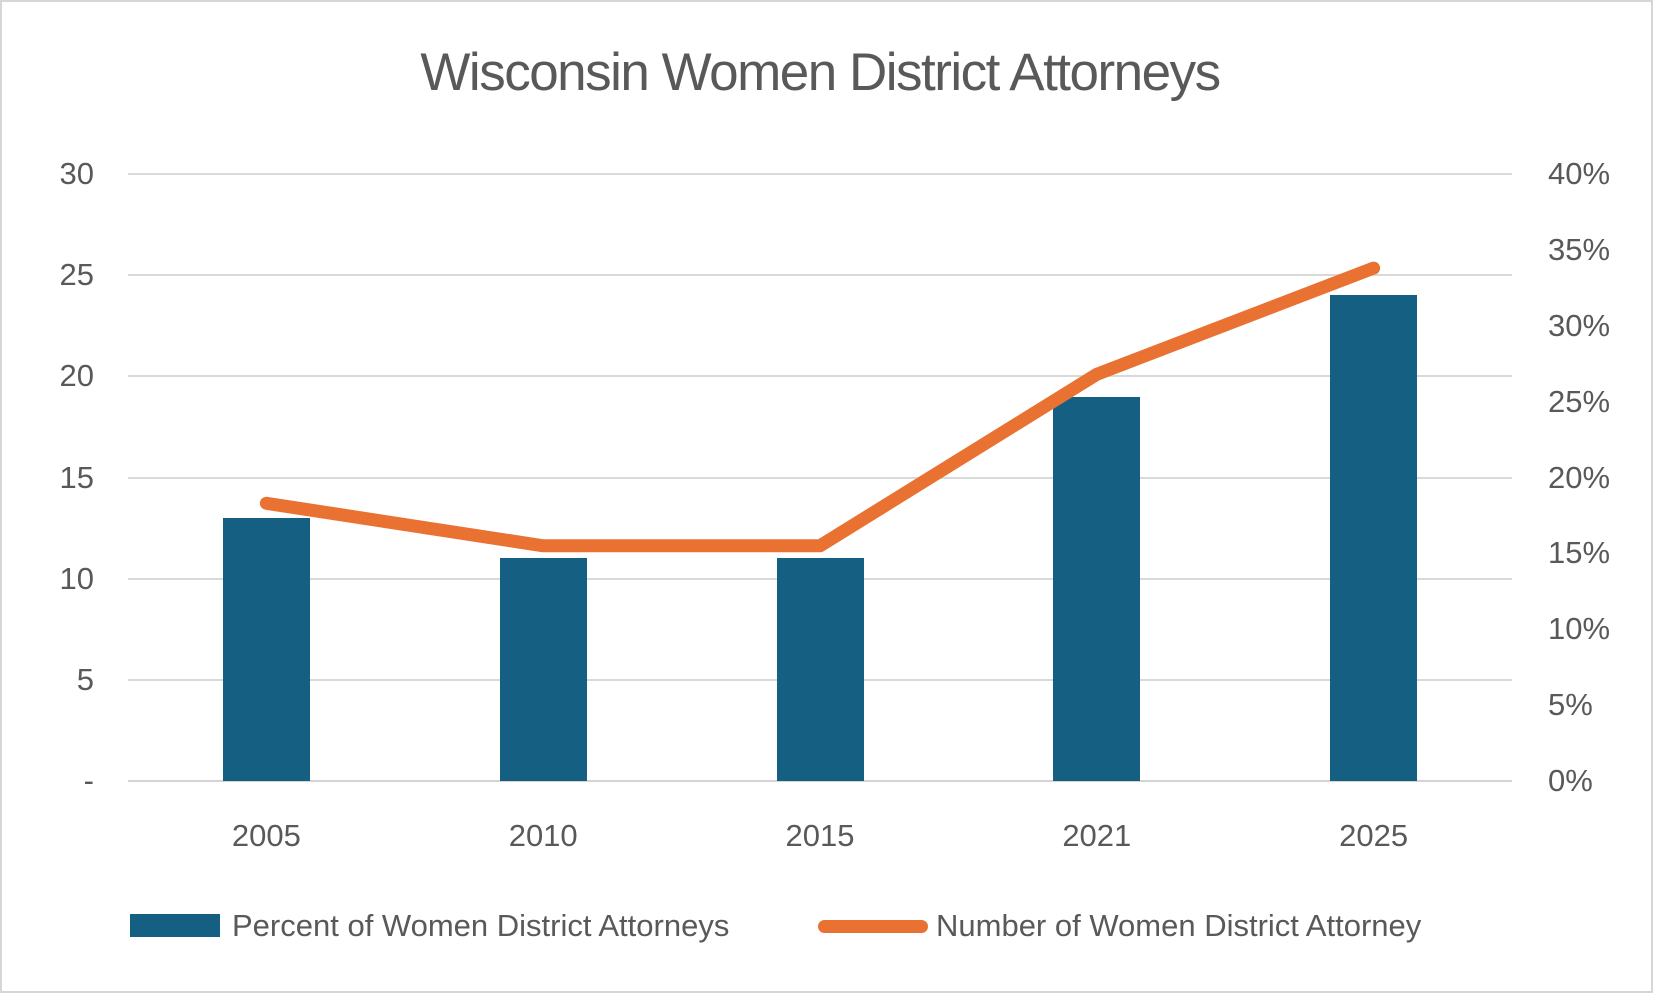  Describe the element at coordinates (76, 477) in the screenshot. I see `left-axis-tick: 15` at that location.